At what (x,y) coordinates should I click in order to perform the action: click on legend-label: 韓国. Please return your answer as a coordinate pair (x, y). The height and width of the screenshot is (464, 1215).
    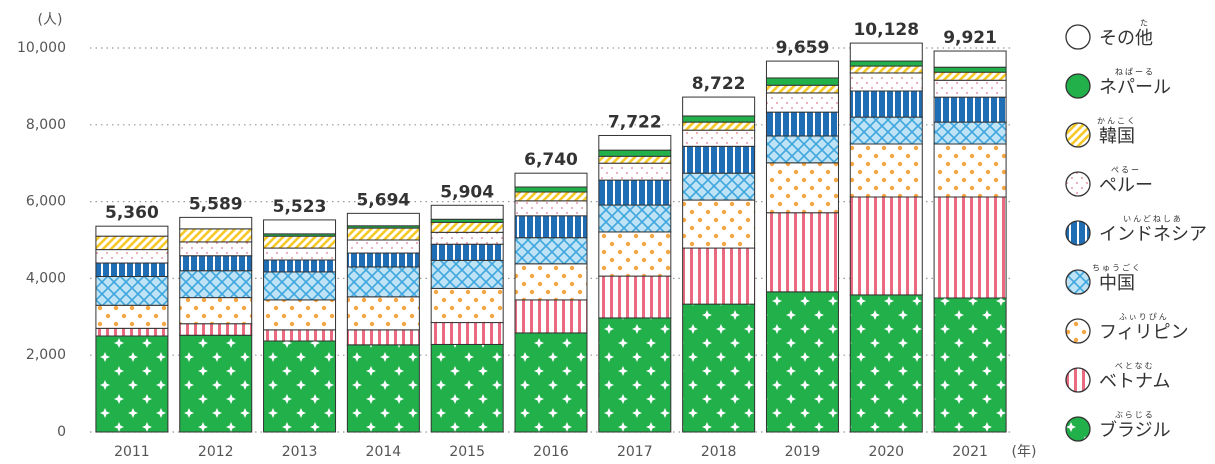
    Looking at the image, I should click on (1117, 136).